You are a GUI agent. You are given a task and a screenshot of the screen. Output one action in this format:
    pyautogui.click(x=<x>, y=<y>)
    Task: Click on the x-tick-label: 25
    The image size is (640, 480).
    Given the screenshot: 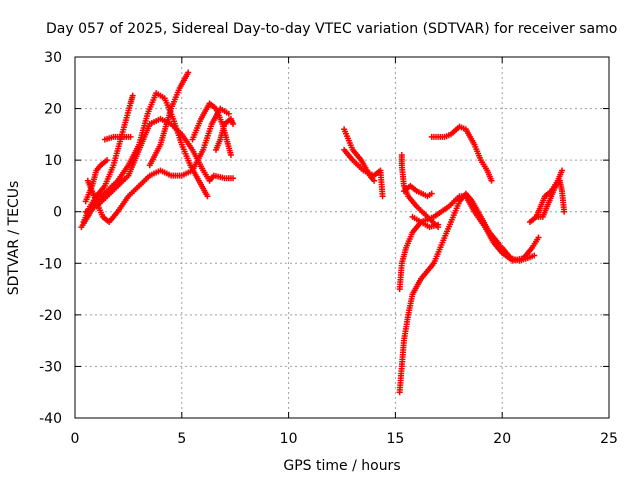 What is the action you would take?
    pyautogui.click(x=609, y=439)
    